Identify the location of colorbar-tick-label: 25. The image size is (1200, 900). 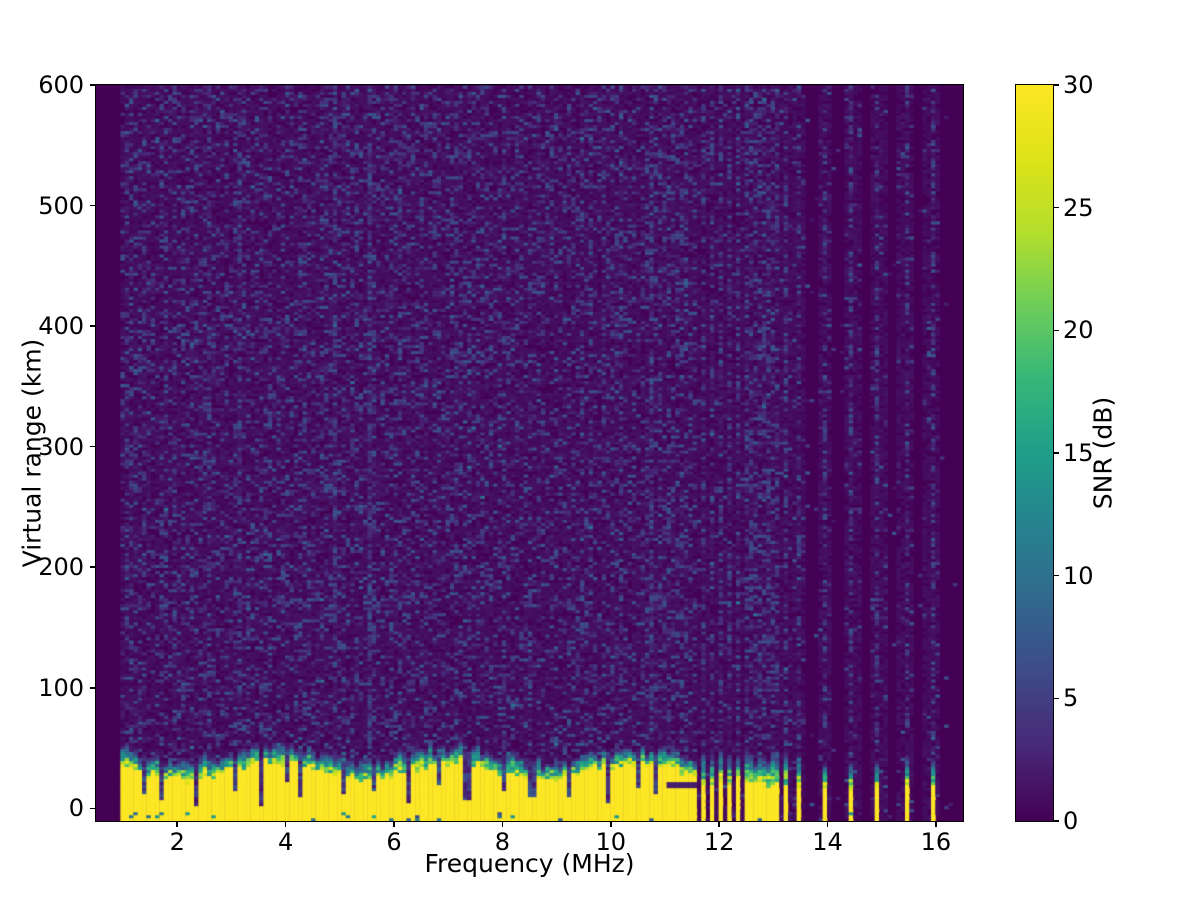
(1078, 207).